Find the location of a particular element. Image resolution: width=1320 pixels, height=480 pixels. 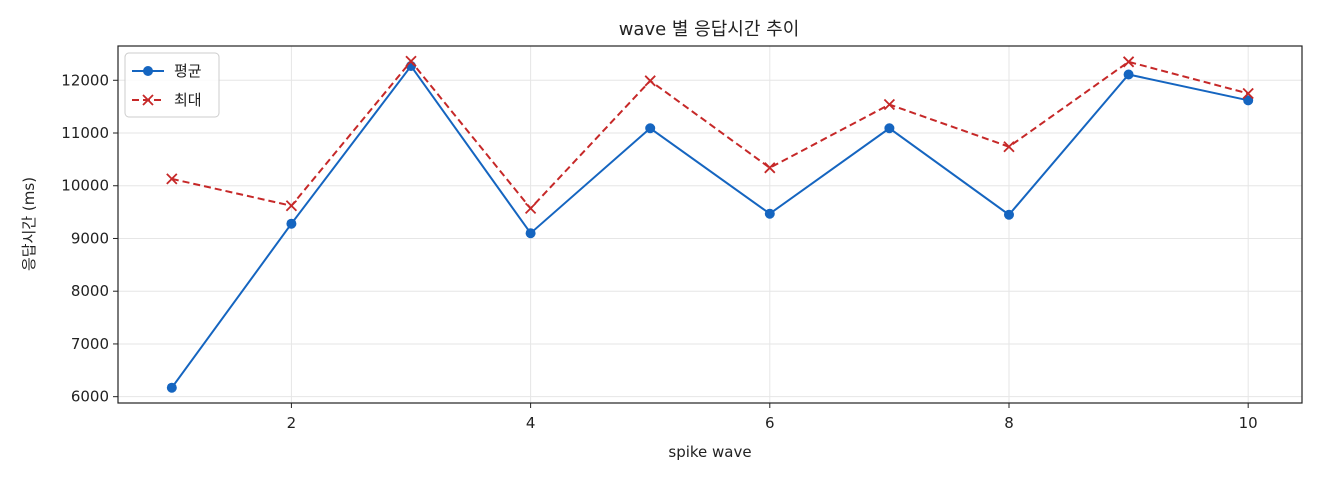

y-axis: 6000 7000 8000 9000 10000 11000 12000 is located at coordinates (89, 238).